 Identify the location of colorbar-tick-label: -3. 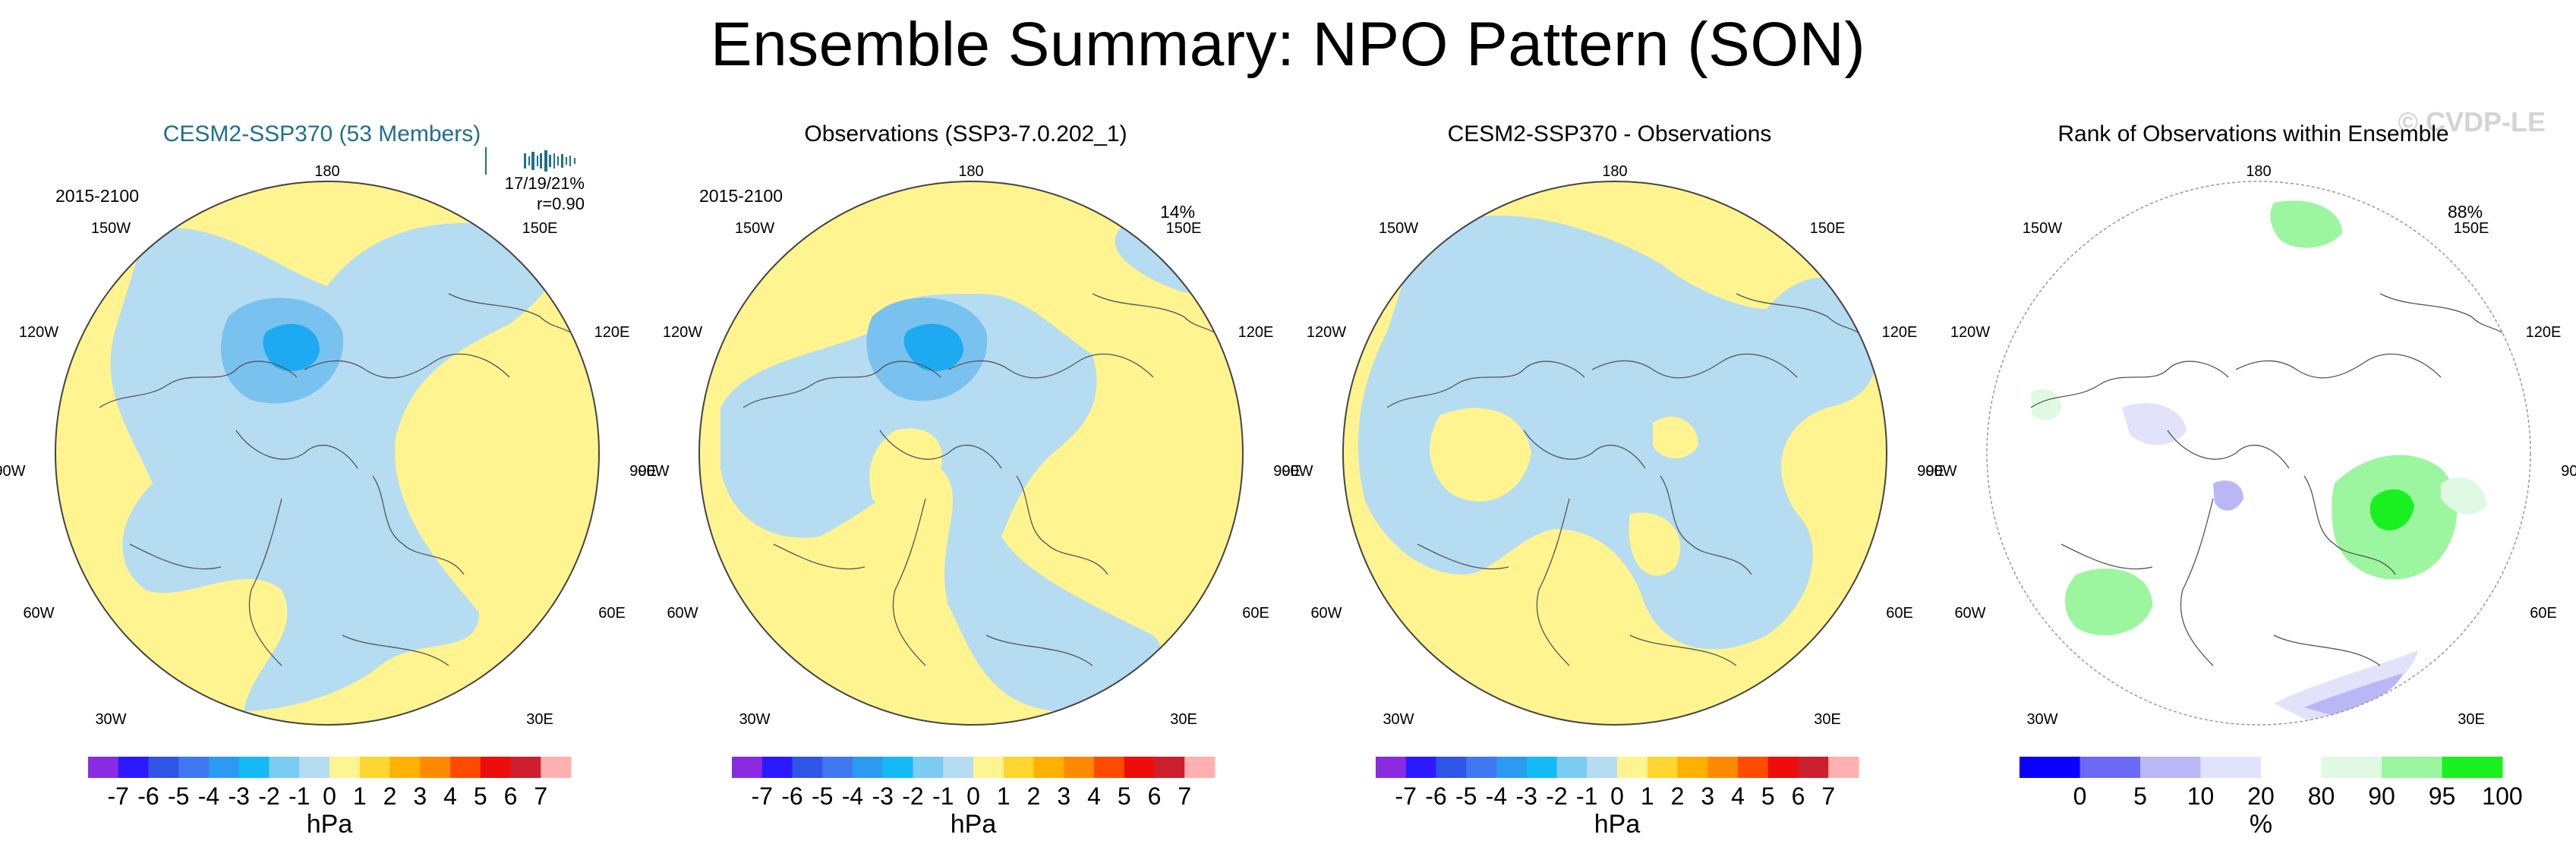
(239, 796).